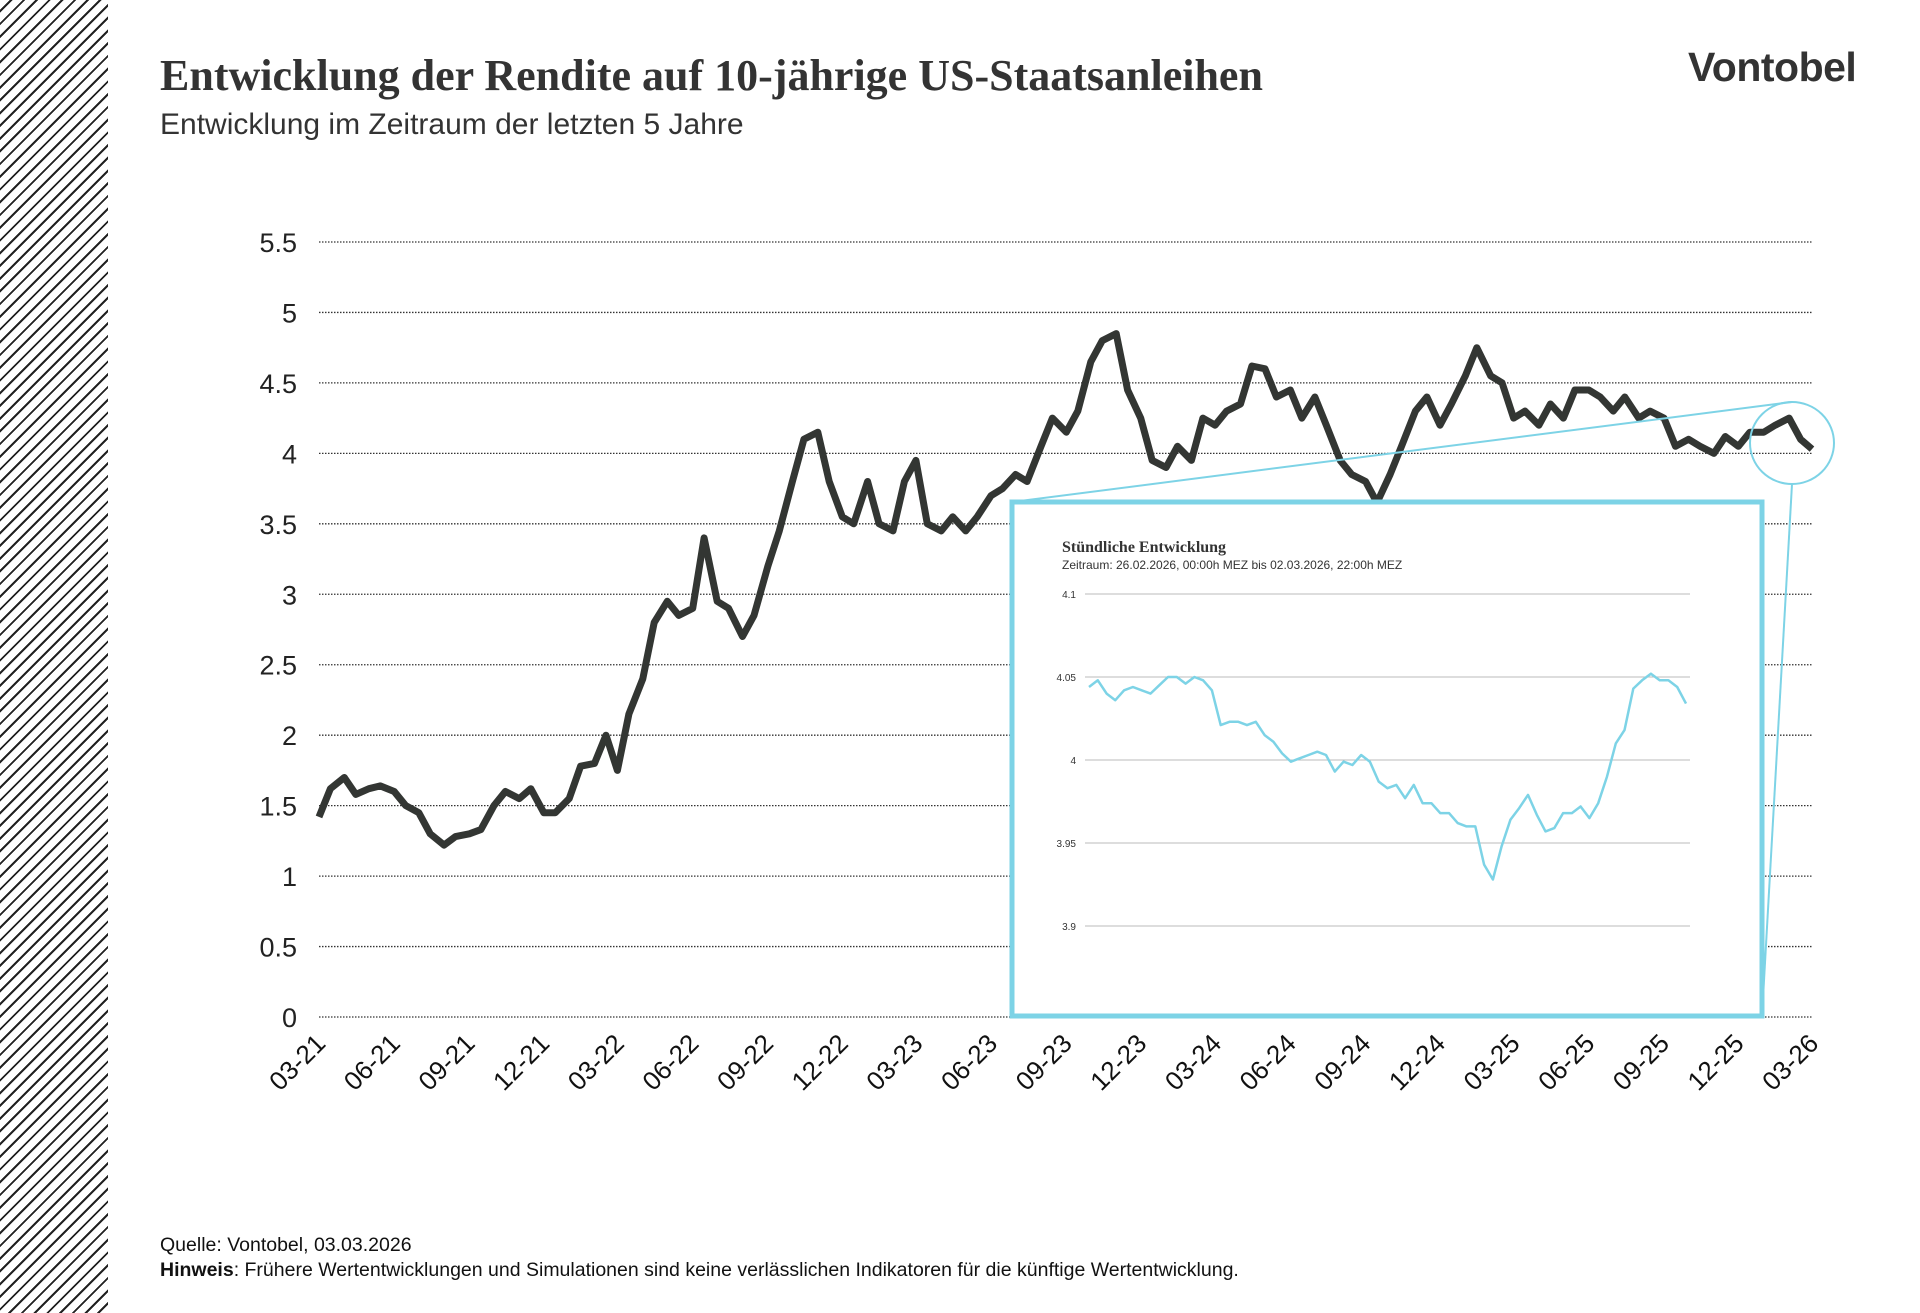 Image resolution: width=1920 pixels, height=1313 pixels. I want to click on y-tick-label: 3.5, so click(278, 525).